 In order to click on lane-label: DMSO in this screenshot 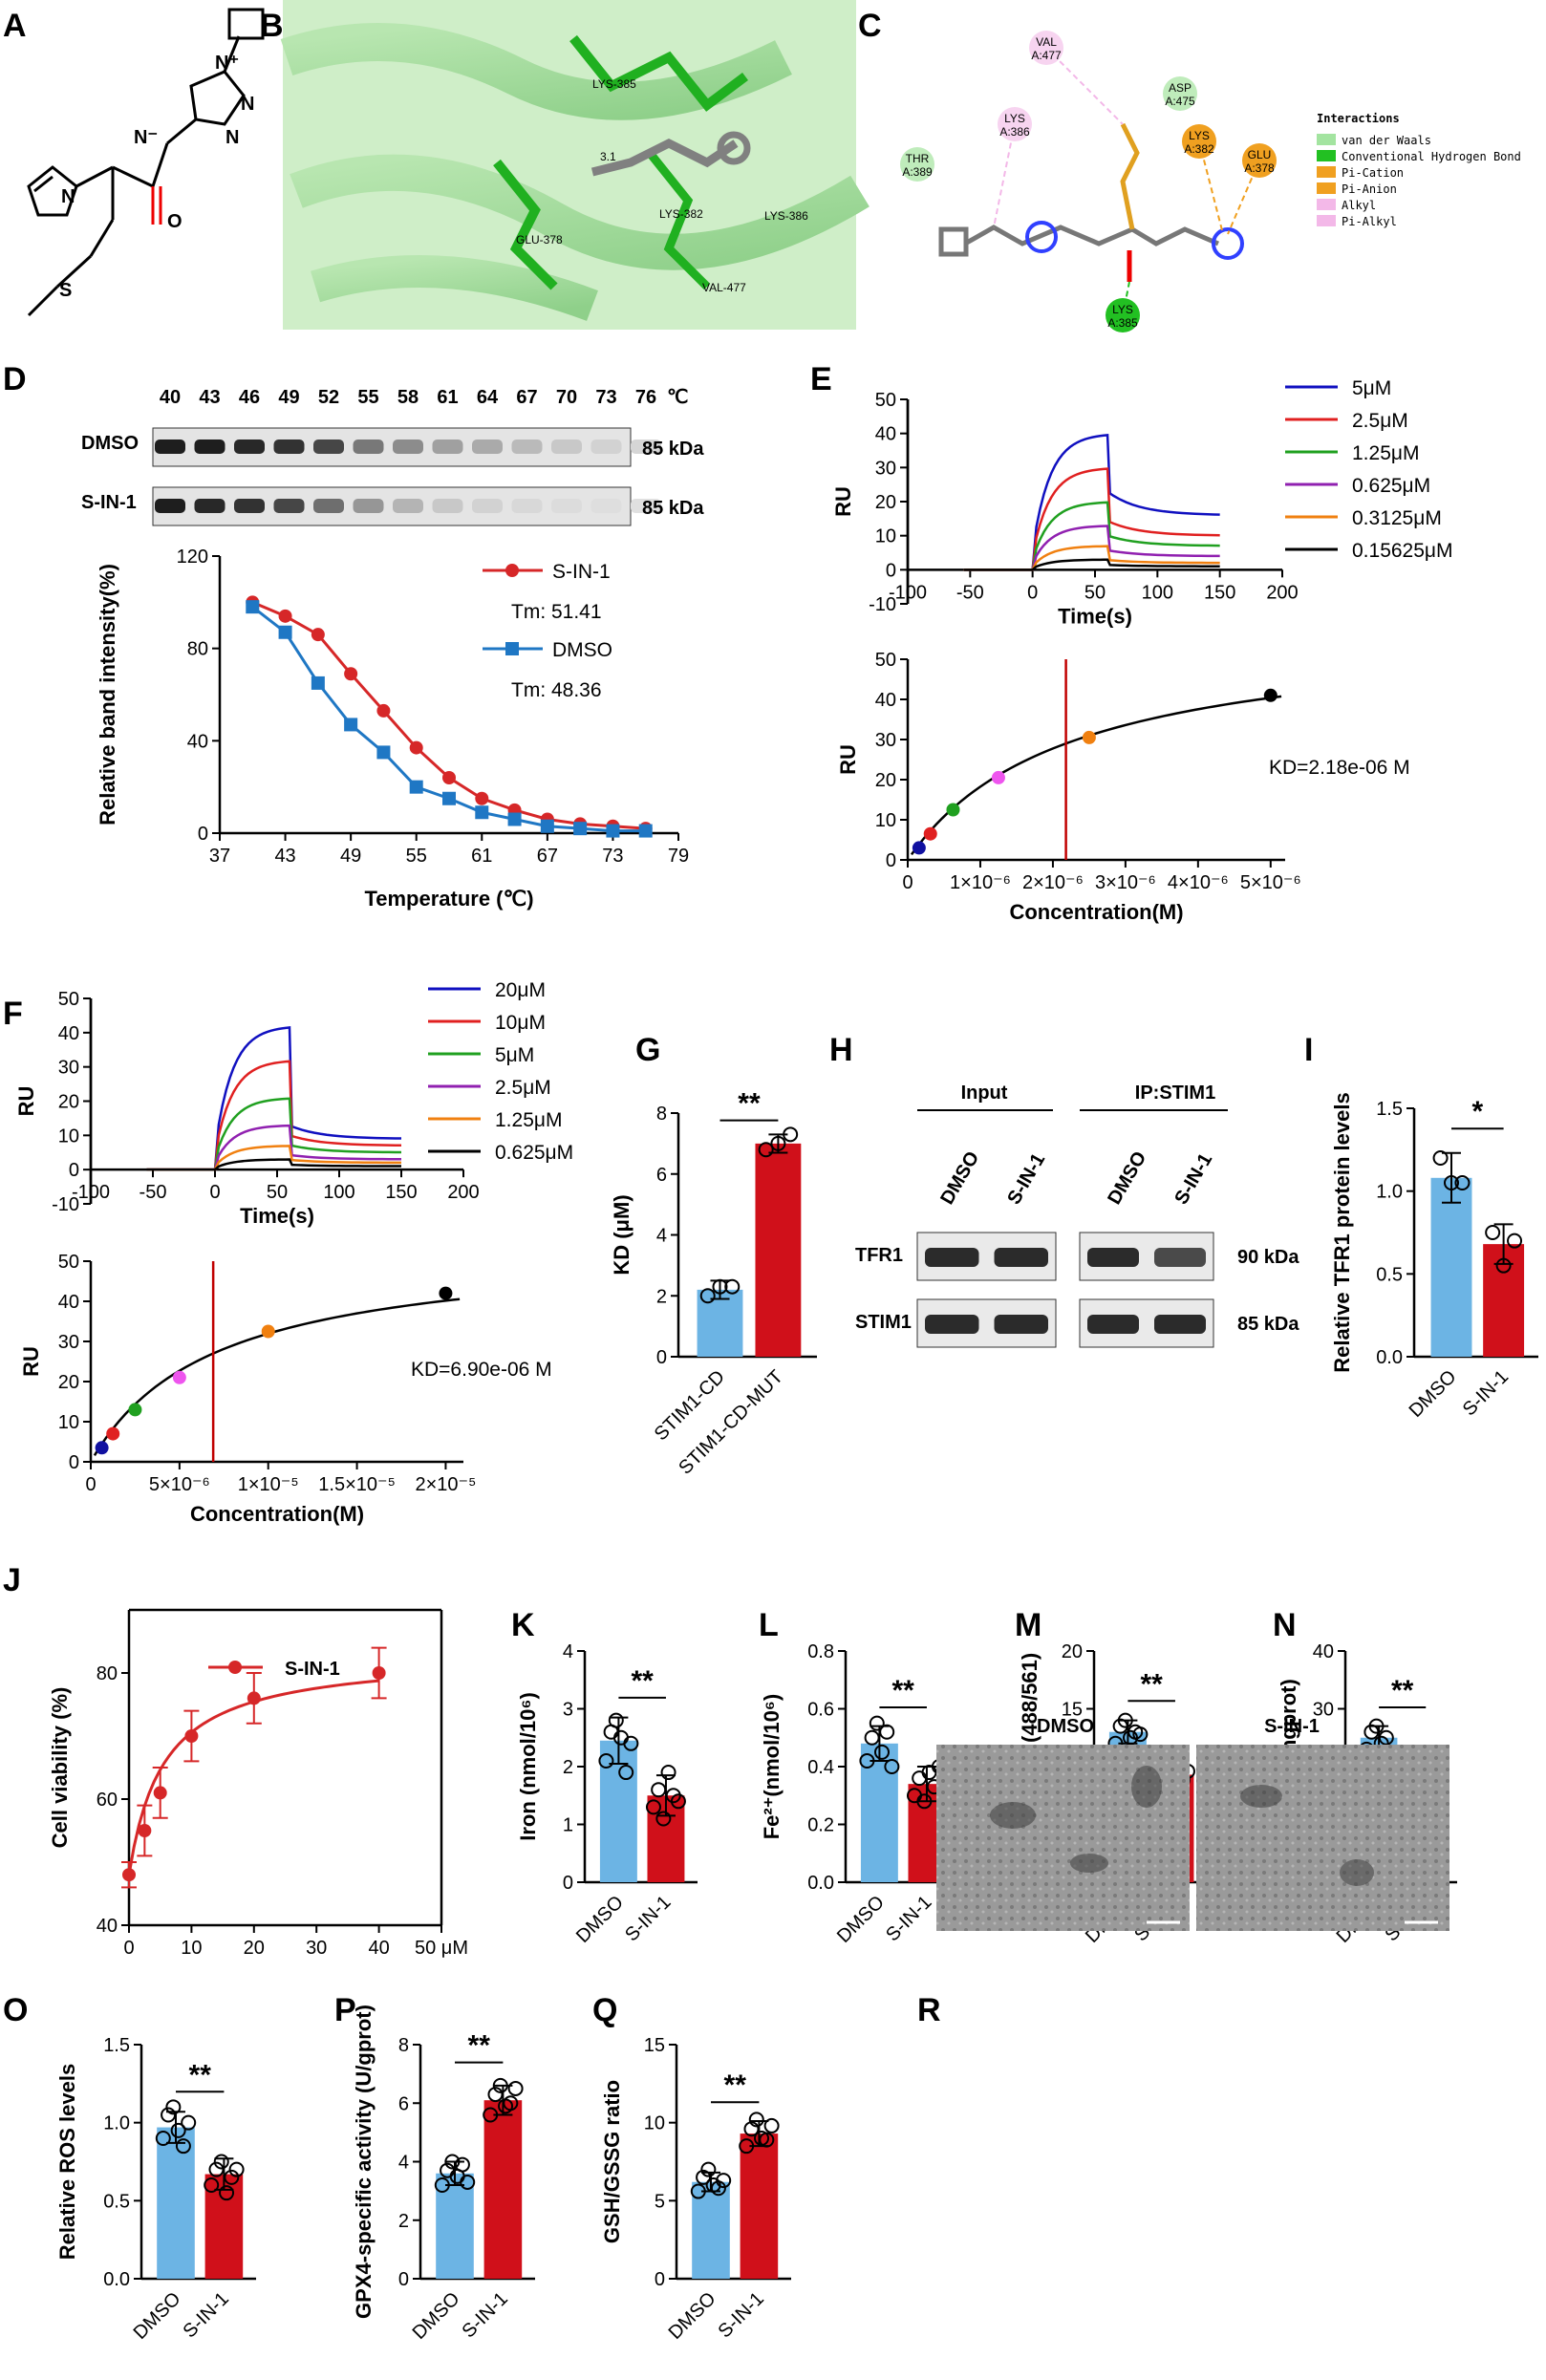, I will do `click(959, 1178)`.